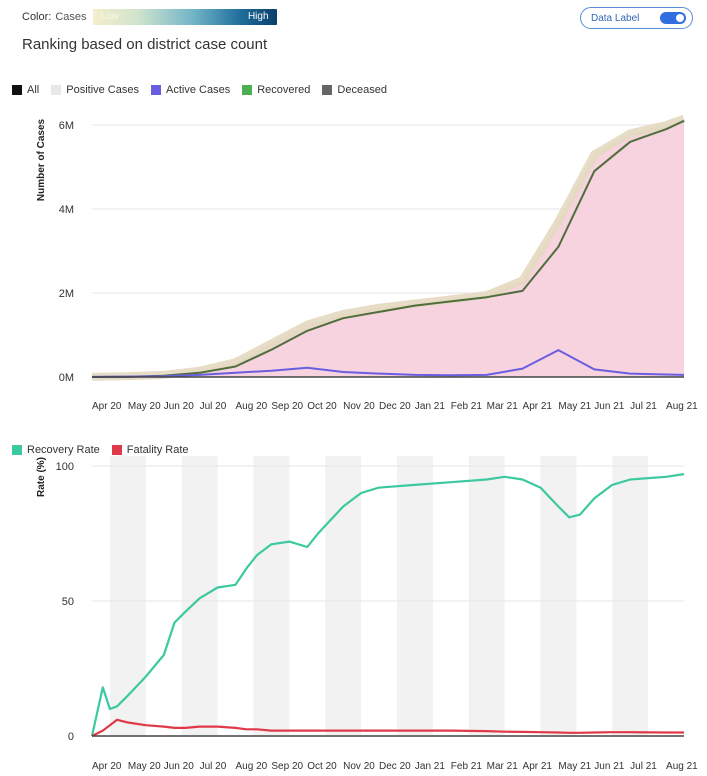 This screenshot has width=707, height=776. I want to click on y-axis-label: Rate (%), so click(41, 477).